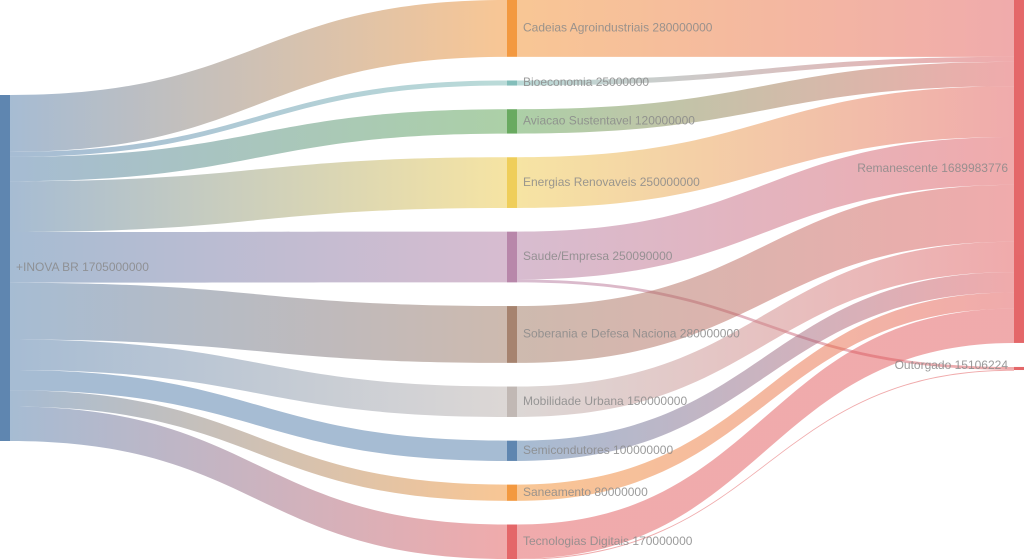 The width and height of the screenshot is (1024, 559). What do you see at coordinates (512, 492) in the screenshot?
I see `node-saneamento` at bounding box center [512, 492].